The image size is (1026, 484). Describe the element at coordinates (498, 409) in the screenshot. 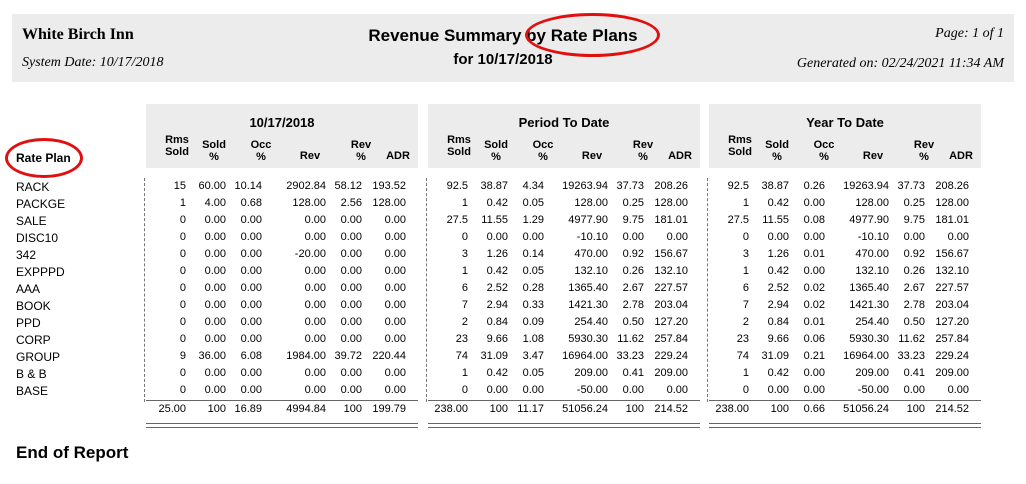

I see `total-sold: 100` at that location.